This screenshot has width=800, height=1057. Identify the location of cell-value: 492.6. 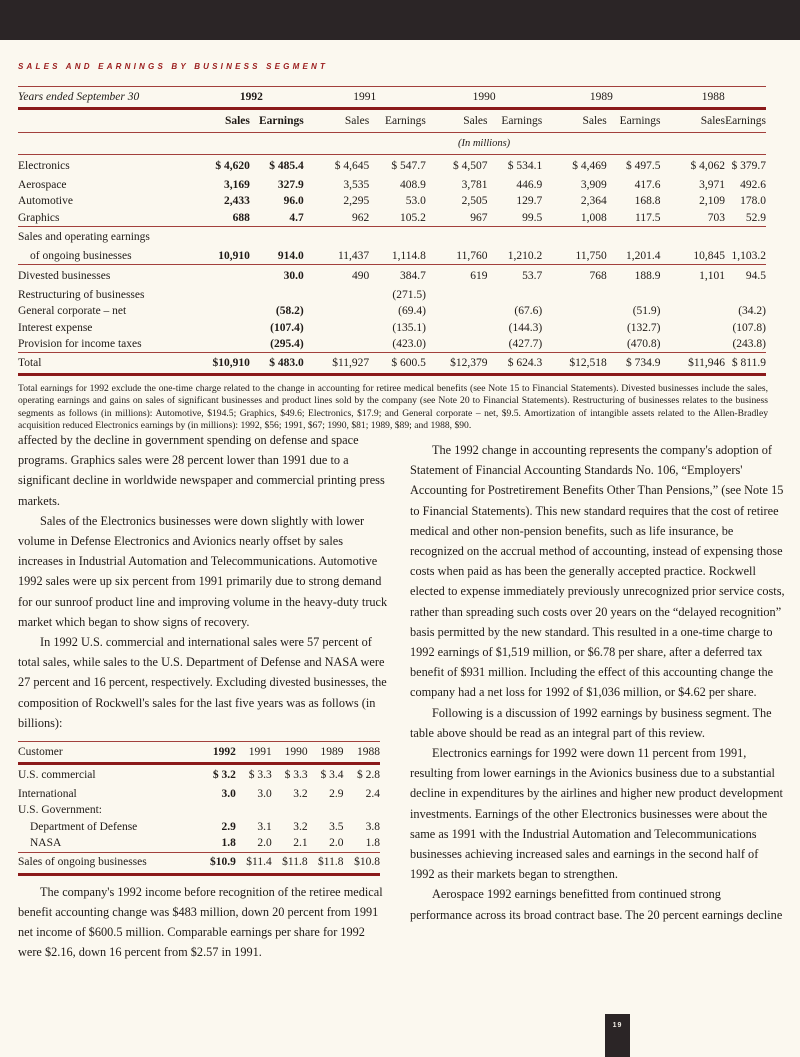
(753, 184).